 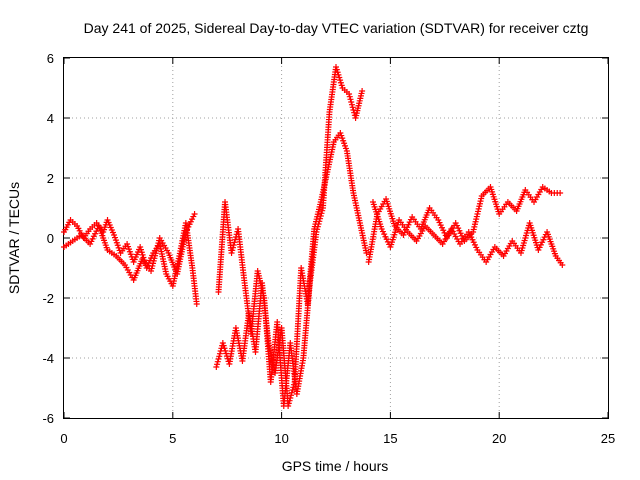 What do you see at coordinates (48, 298) in the screenshot?
I see `y-tick-label: -2` at bounding box center [48, 298].